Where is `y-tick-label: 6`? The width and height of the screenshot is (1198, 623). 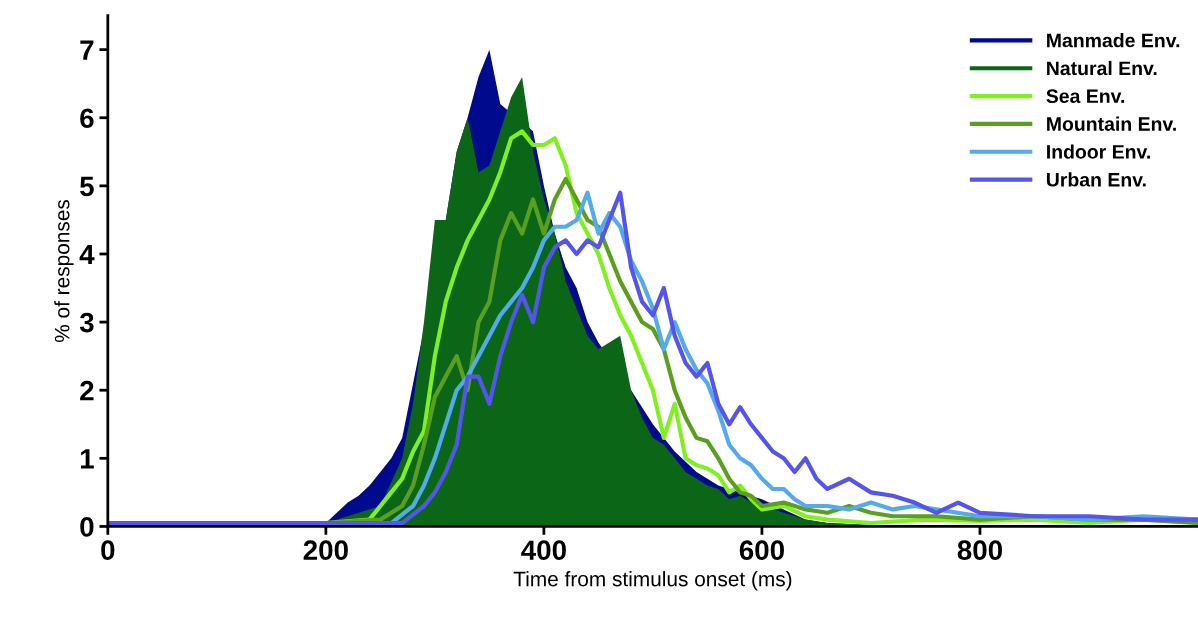 y-tick-label: 6 is located at coordinates (87, 118).